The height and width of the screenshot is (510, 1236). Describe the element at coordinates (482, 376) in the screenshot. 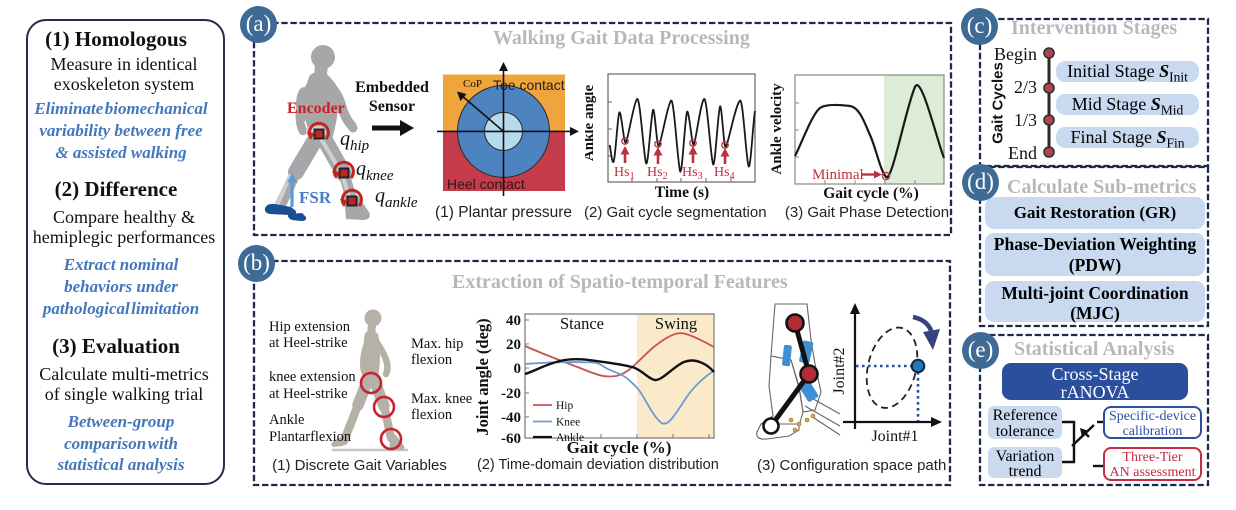

I see `svg-text: Joint angle (deg)` at that location.